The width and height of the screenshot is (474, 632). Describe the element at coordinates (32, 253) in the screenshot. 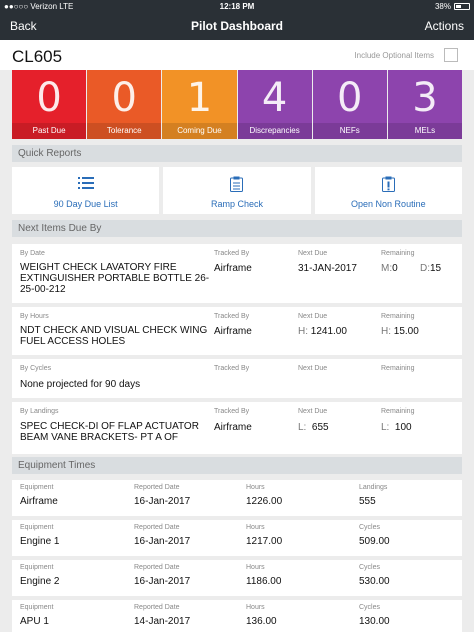

I see `due-item-type: By Date` at that location.